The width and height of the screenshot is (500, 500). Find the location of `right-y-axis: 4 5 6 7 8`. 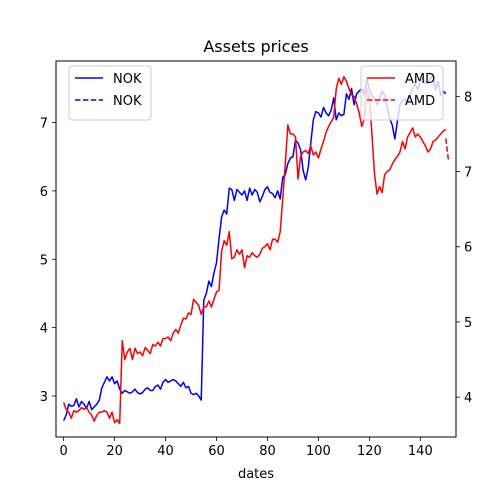

right-y-axis: 4 5 6 7 8 is located at coordinates (464, 248).